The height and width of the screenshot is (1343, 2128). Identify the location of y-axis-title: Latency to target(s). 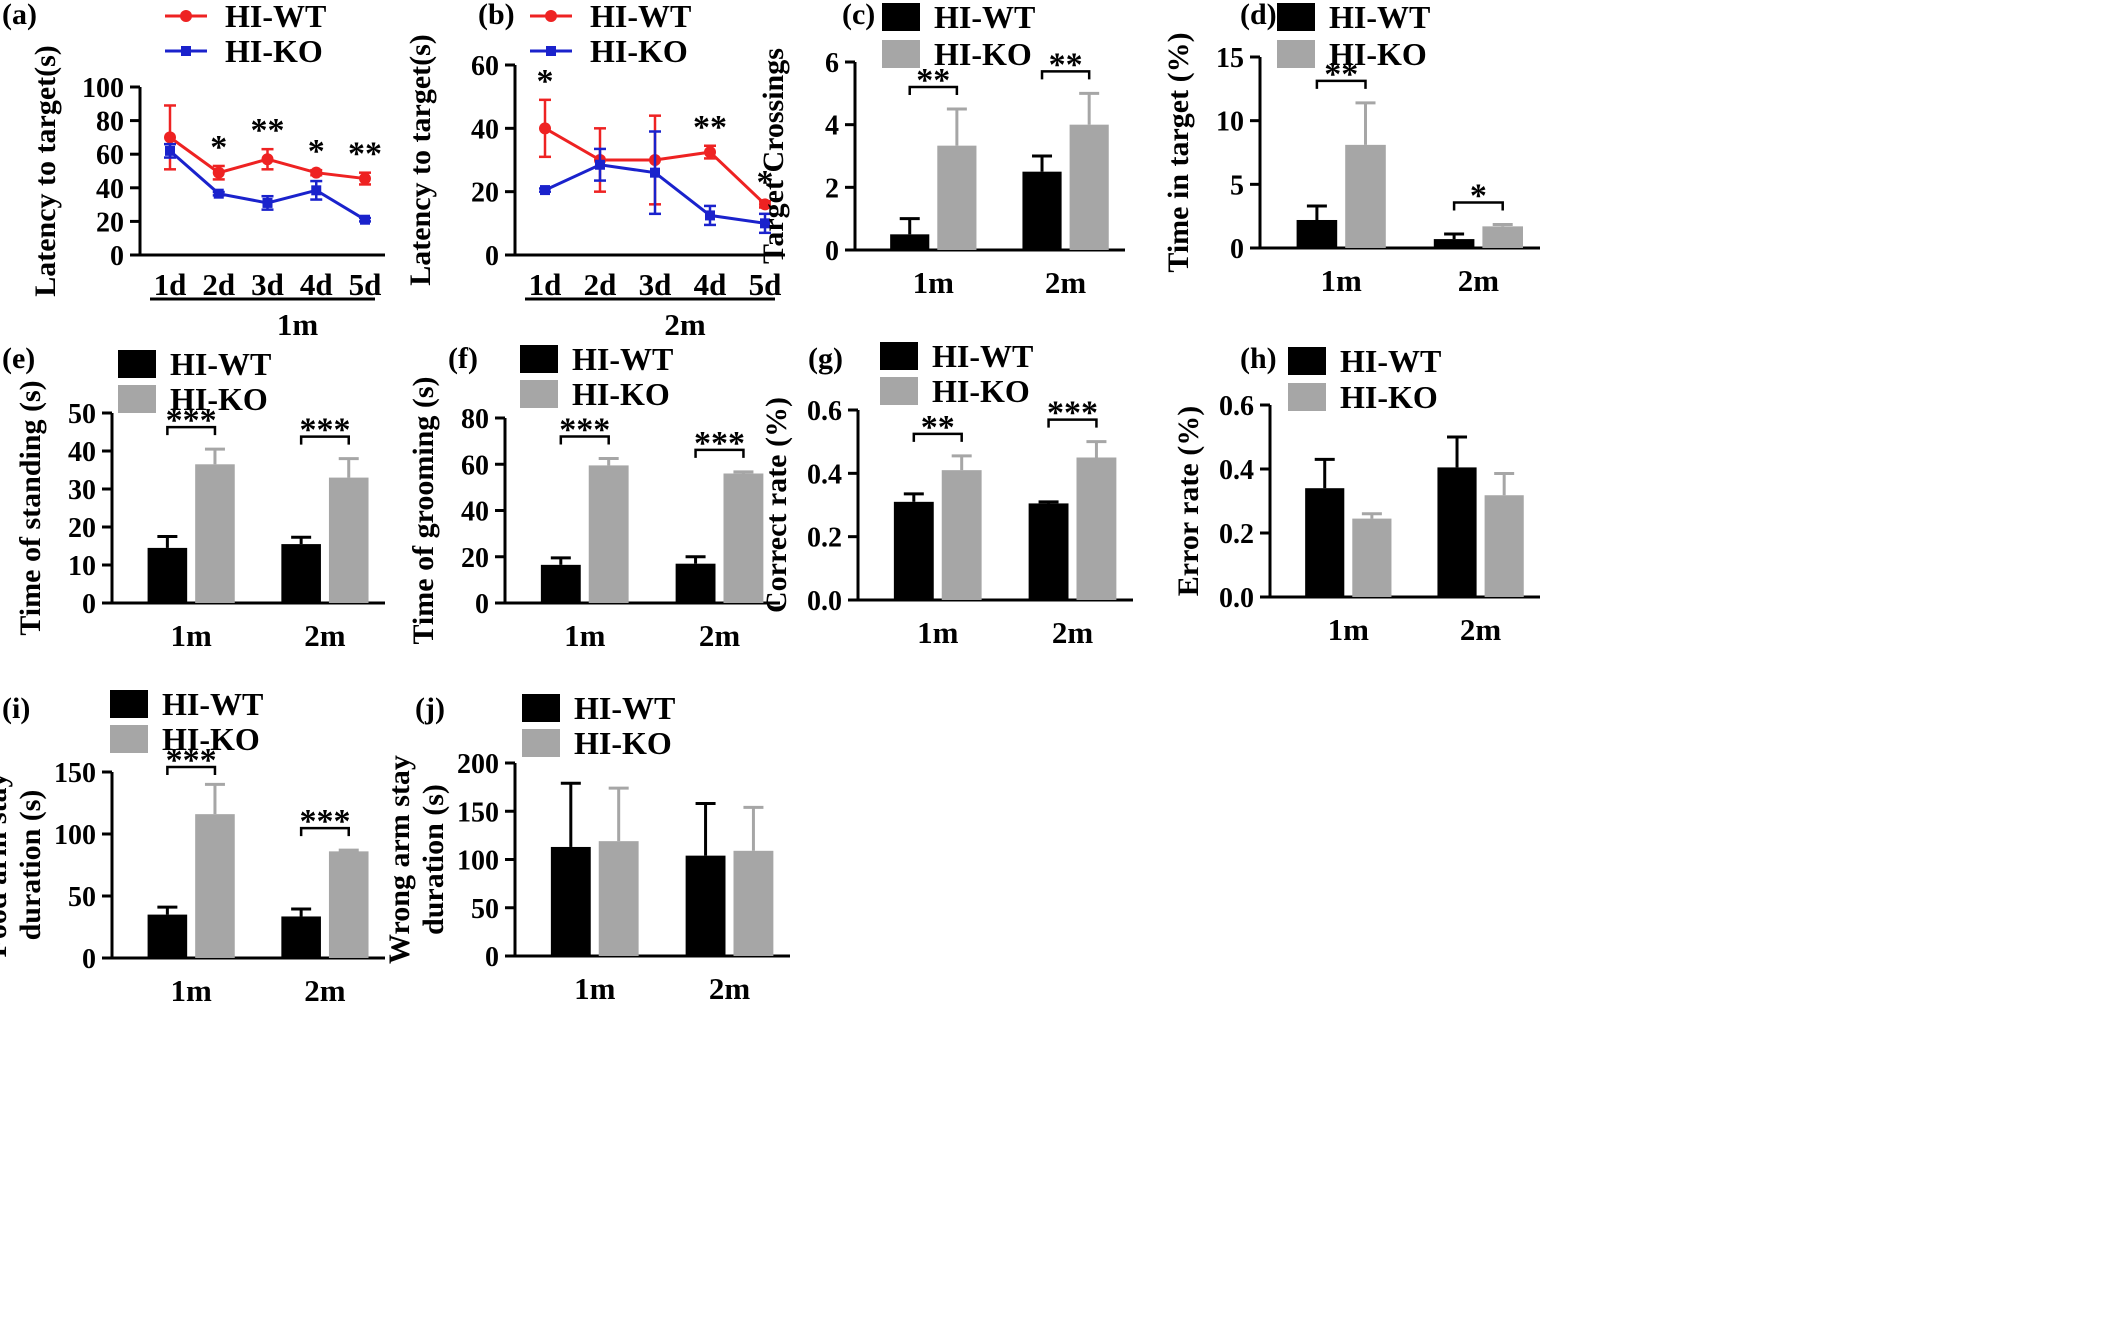
(420, 160).